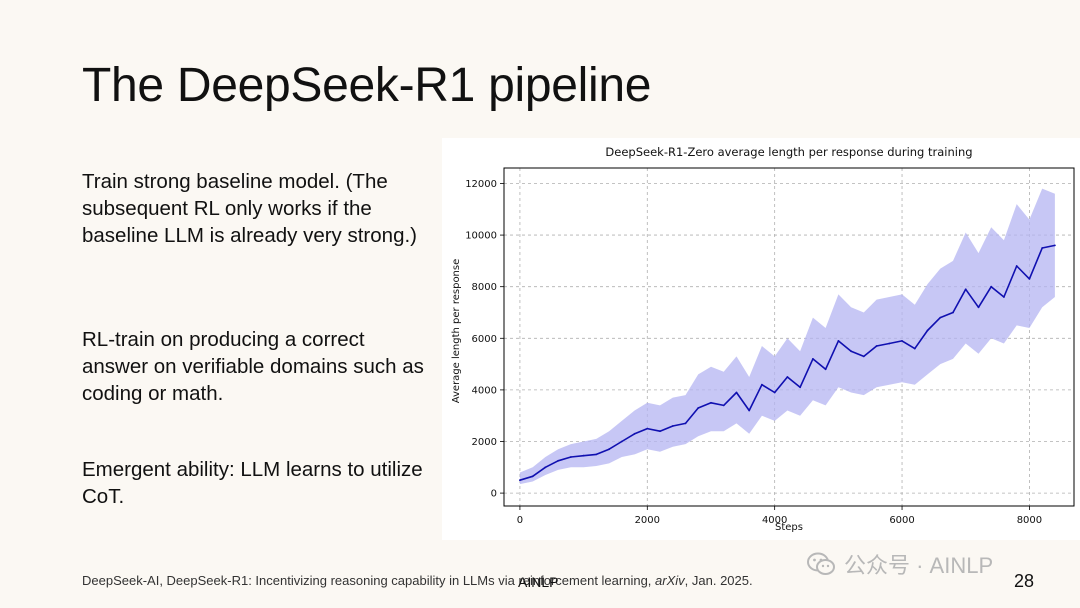 Image resolution: width=1080 pixels, height=608 pixels. Describe the element at coordinates (484, 339) in the screenshot. I see `y-tick-label: 6000` at that location.